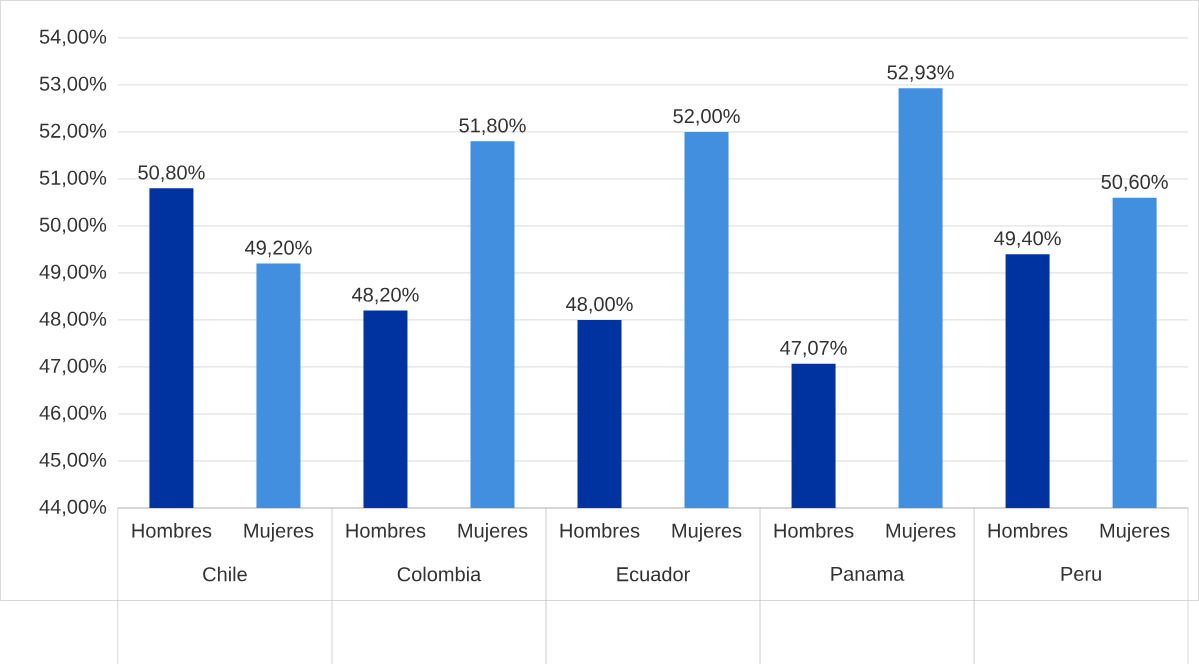  What do you see at coordinates (1027, 239) in the screenshot?
I see `data-label: 49,40%` at bounding box center [1027, 239].